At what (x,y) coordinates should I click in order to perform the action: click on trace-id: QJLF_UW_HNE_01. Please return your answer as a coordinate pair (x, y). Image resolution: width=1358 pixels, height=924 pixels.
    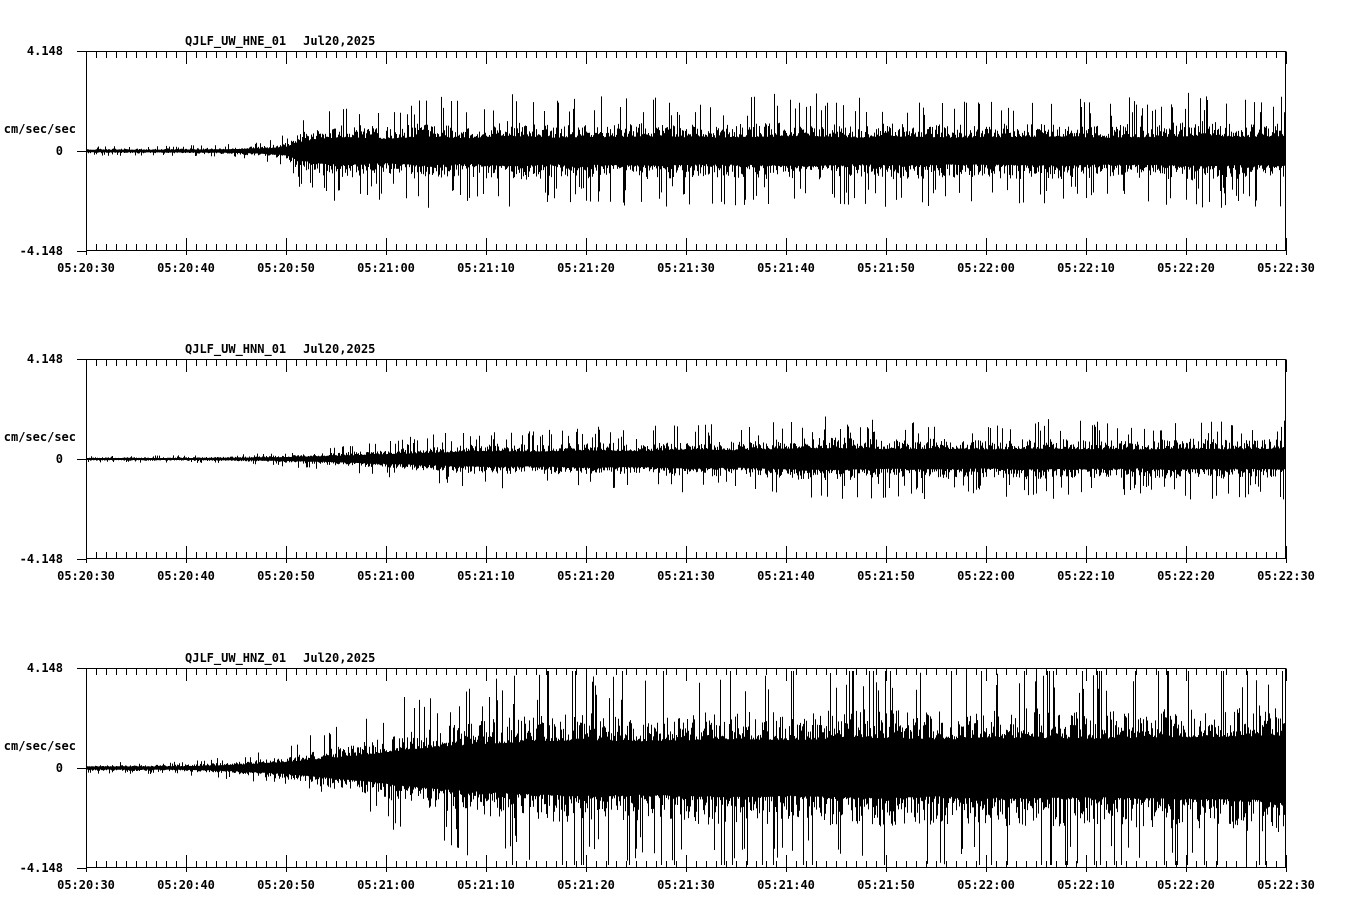
    Looking at the image, I should click on (236, 41).